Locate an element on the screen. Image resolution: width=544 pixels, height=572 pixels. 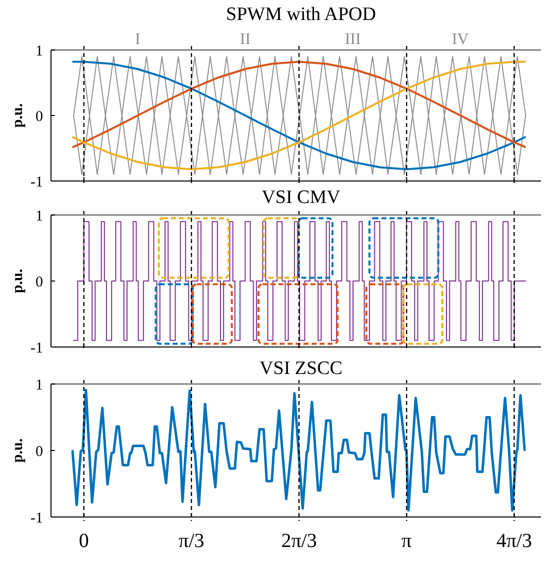
text: IV is located at coordinates (461, 39).